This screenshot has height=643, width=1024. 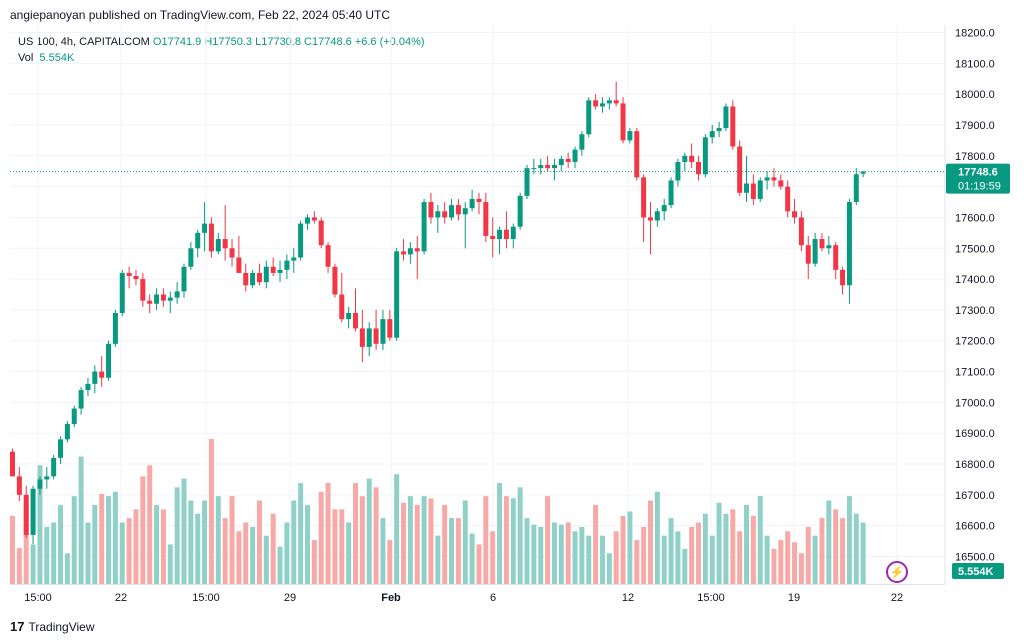 I want to click on tradingview-logo-icon: 17, so click(x=17, y=626).